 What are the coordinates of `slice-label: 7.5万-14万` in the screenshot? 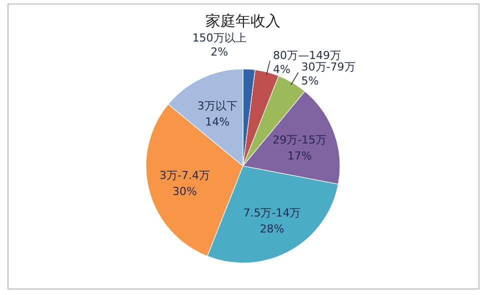 It's located at (272, 213).